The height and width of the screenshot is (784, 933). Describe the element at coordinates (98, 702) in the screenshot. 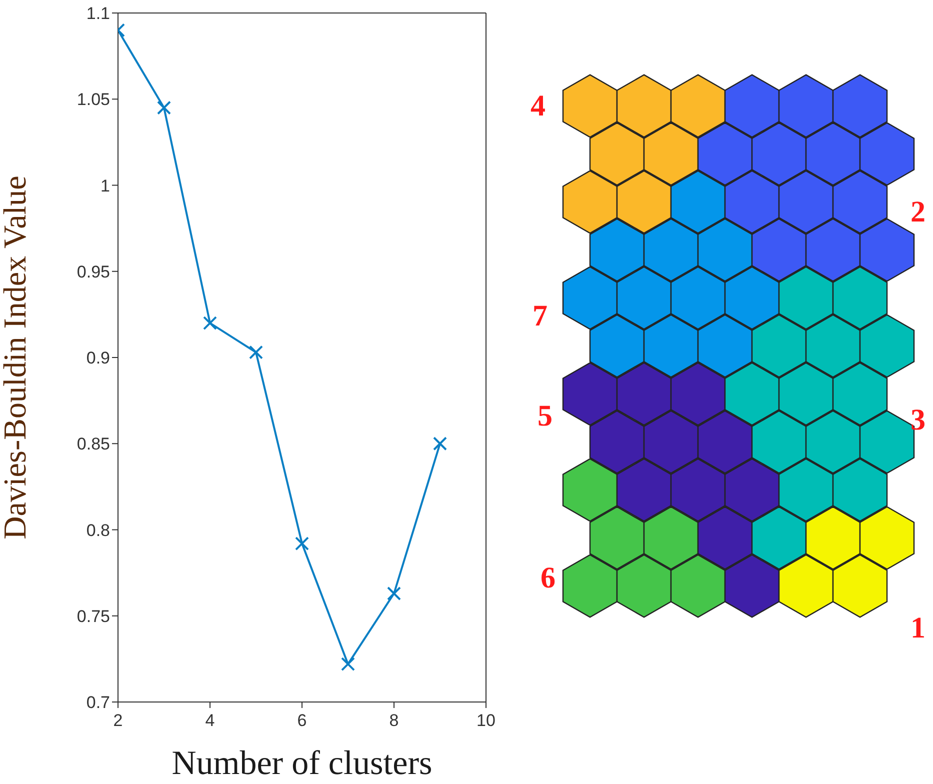

I see `y-tick-label: 0.7` at that location.